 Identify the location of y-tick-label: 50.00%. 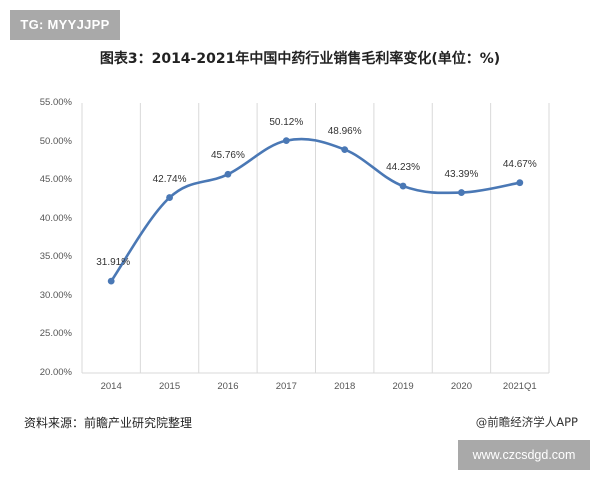
(55, 141).